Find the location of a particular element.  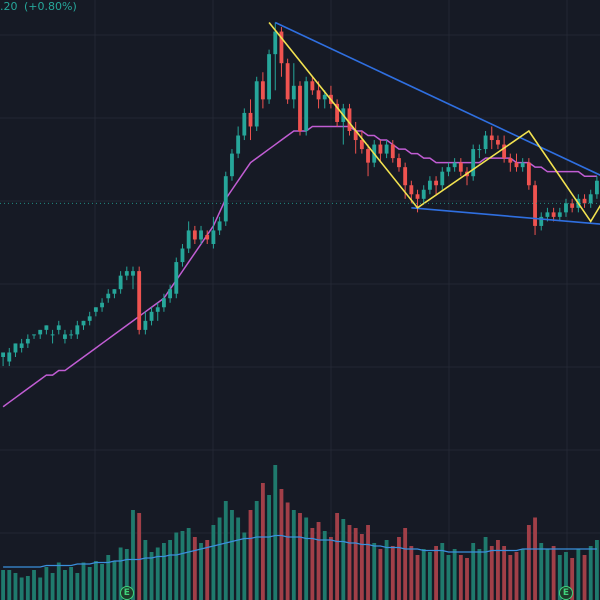

volume-average-path is located at coordinates (300, 551).